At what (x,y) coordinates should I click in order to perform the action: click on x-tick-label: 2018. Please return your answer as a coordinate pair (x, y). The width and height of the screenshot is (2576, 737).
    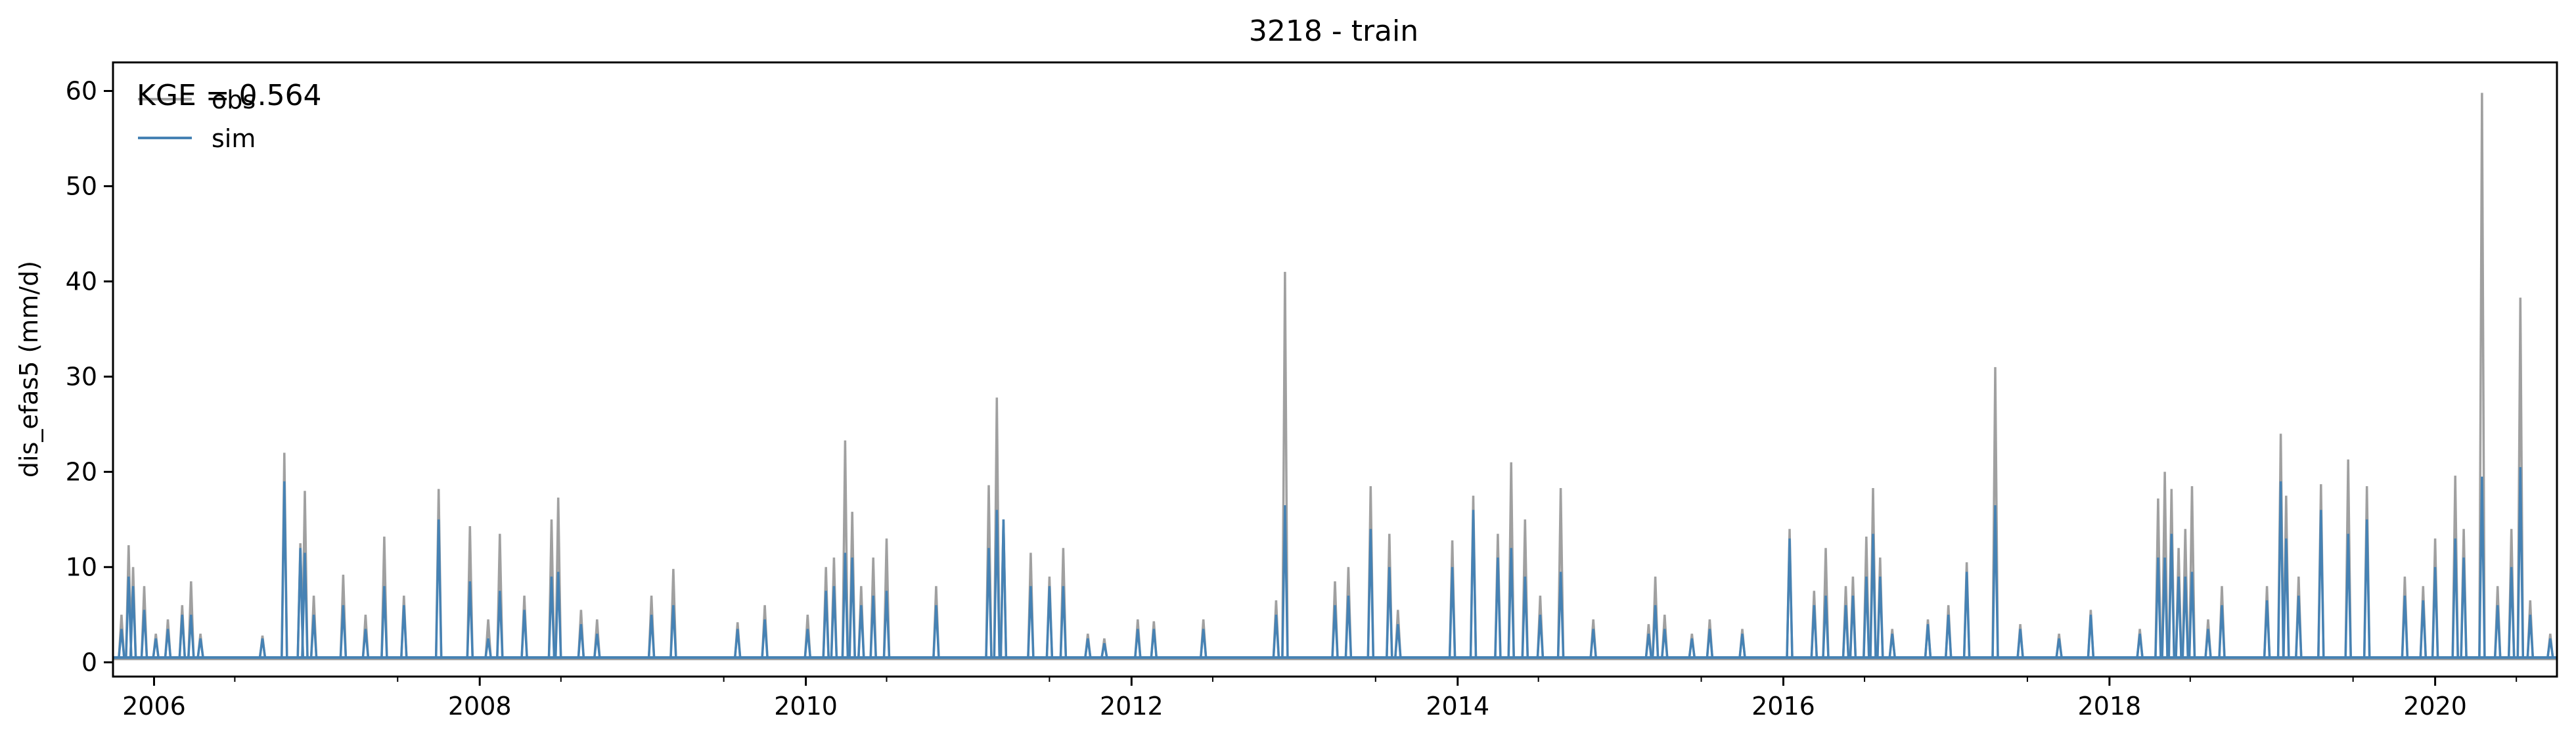
    Looking at the image, I should click on (2110, 706).